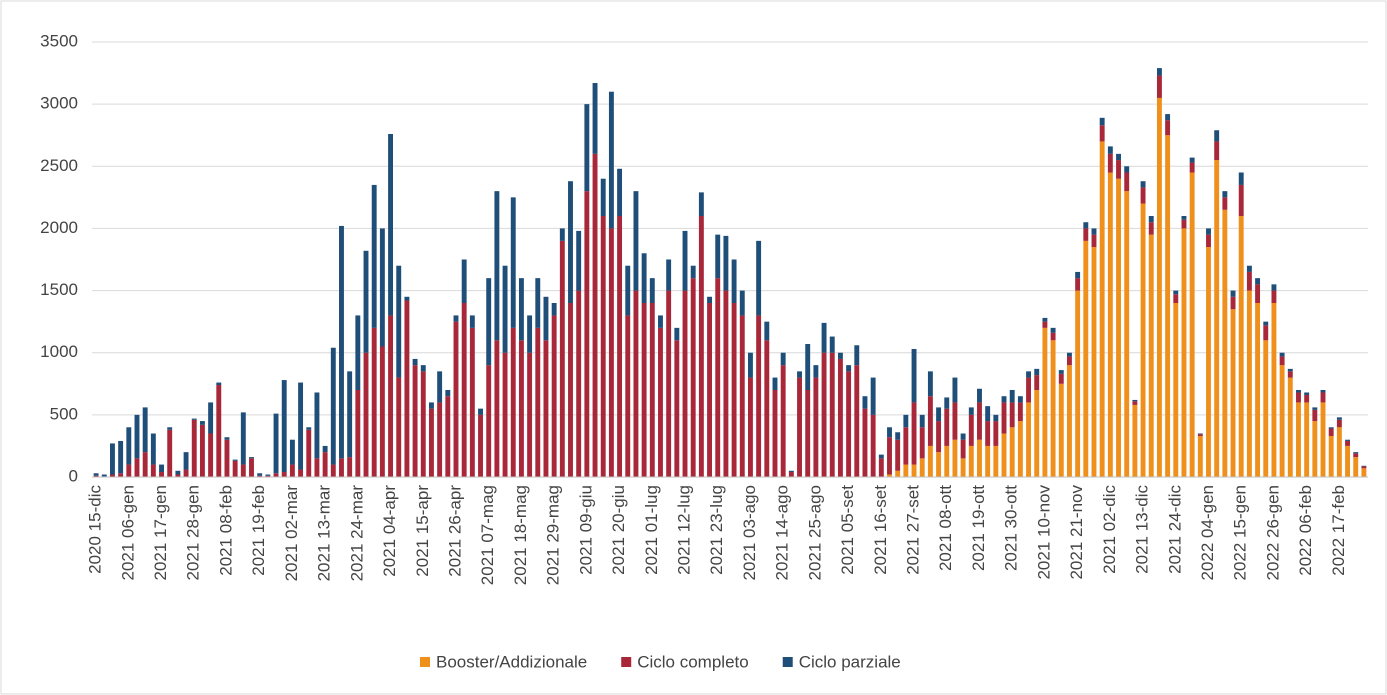 The image size is (1387, 695). I want to click on legend-swatch, so click(626, 662).